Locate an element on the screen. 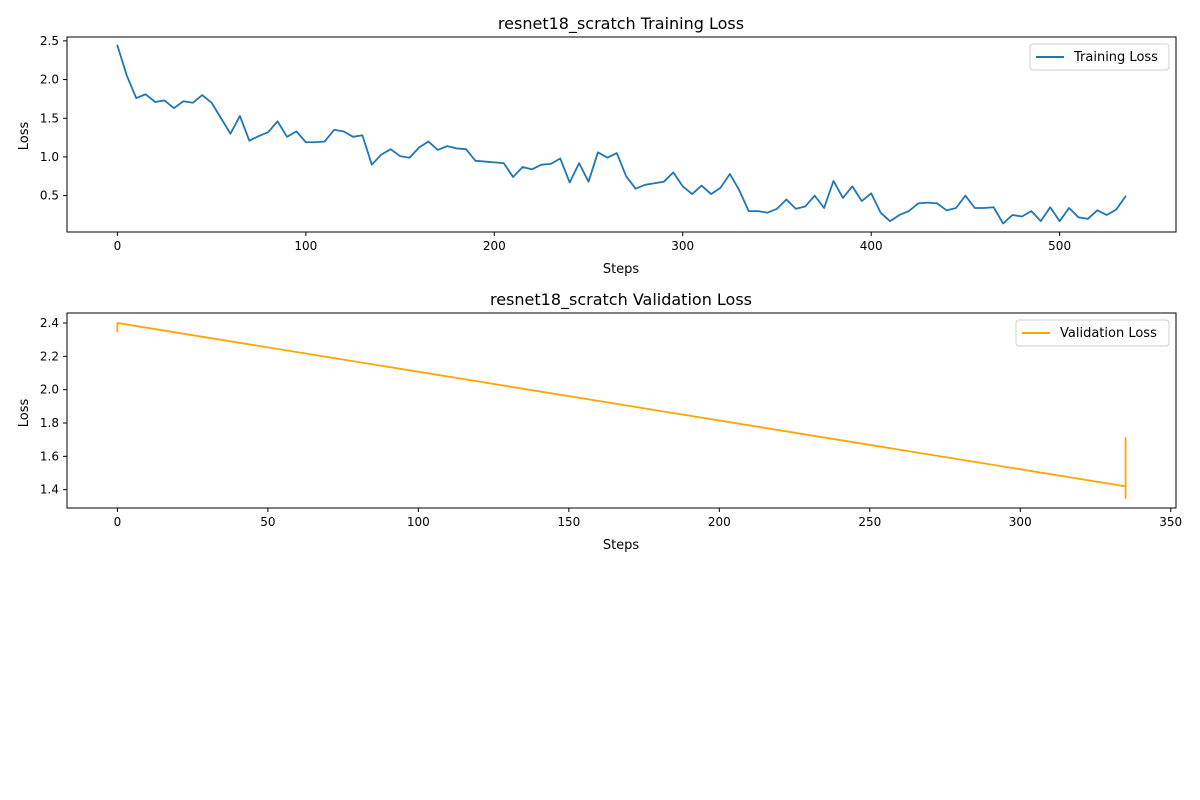 The height and width of the screenshot is (800, 1200). y-tick-label: 1.5 is located at coordinates (49, 118).